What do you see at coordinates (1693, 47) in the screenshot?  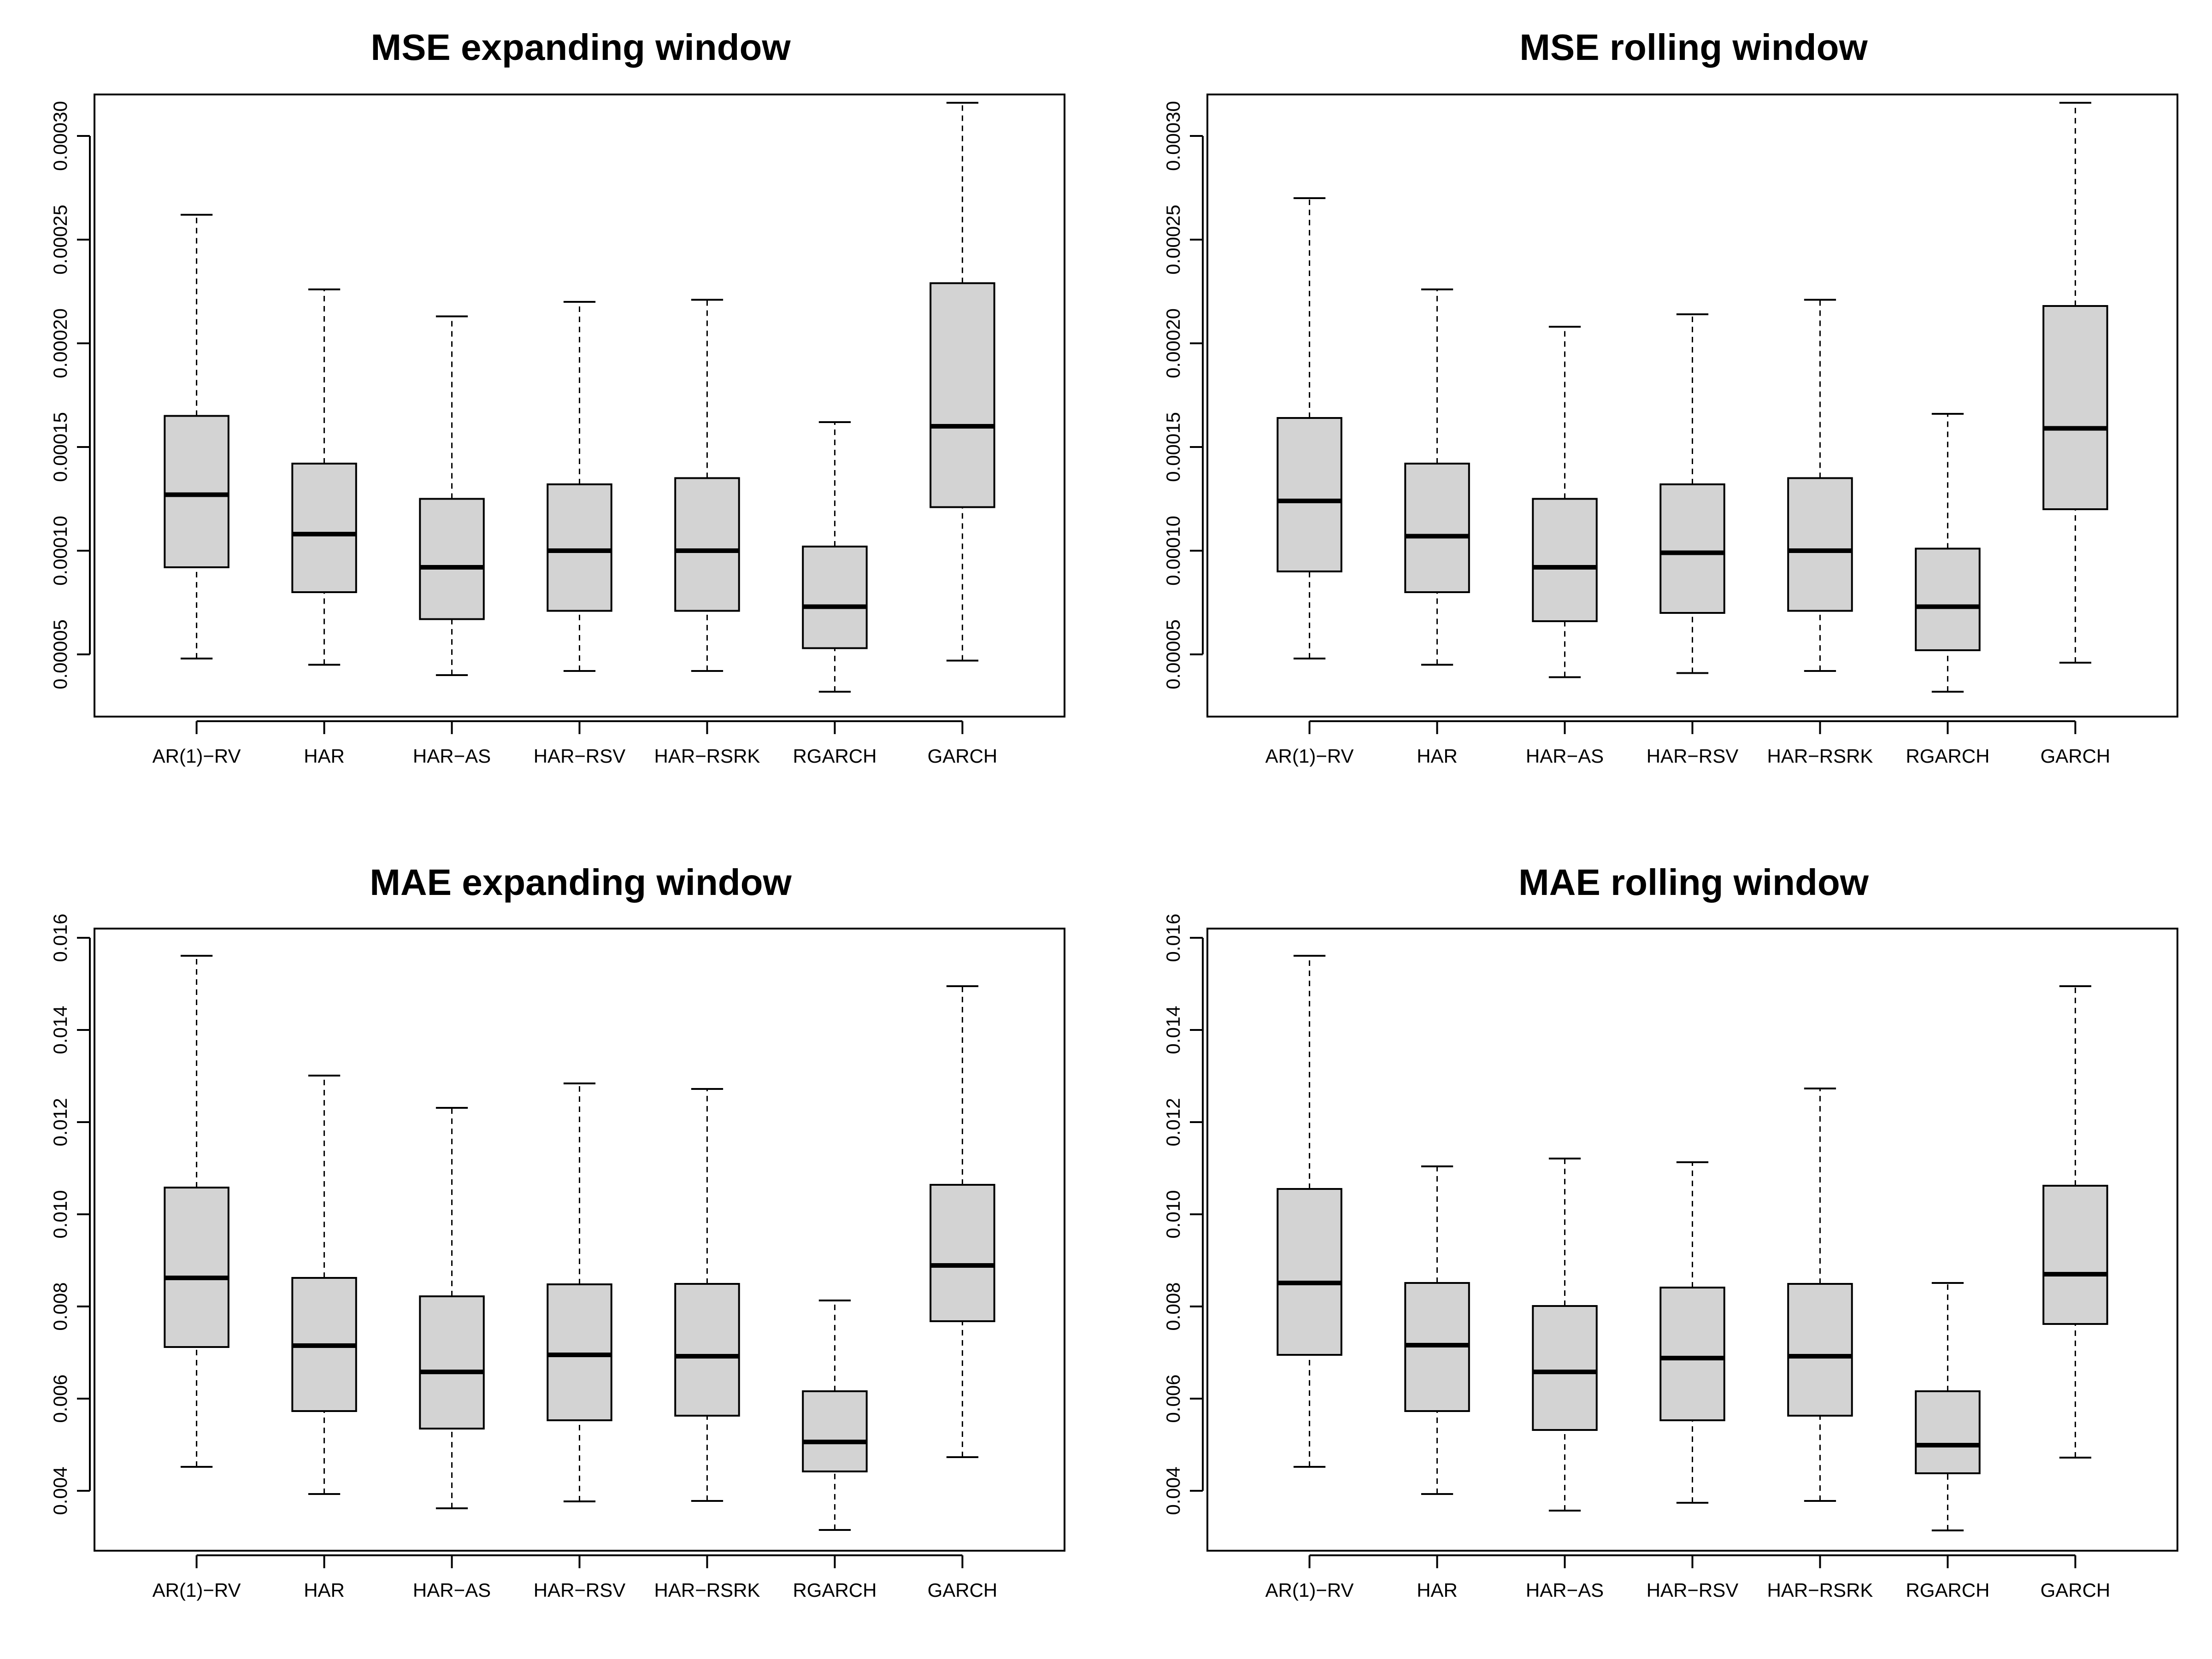 I see `panel-title: MSE rolling window` at bounding box center [1693, 47].